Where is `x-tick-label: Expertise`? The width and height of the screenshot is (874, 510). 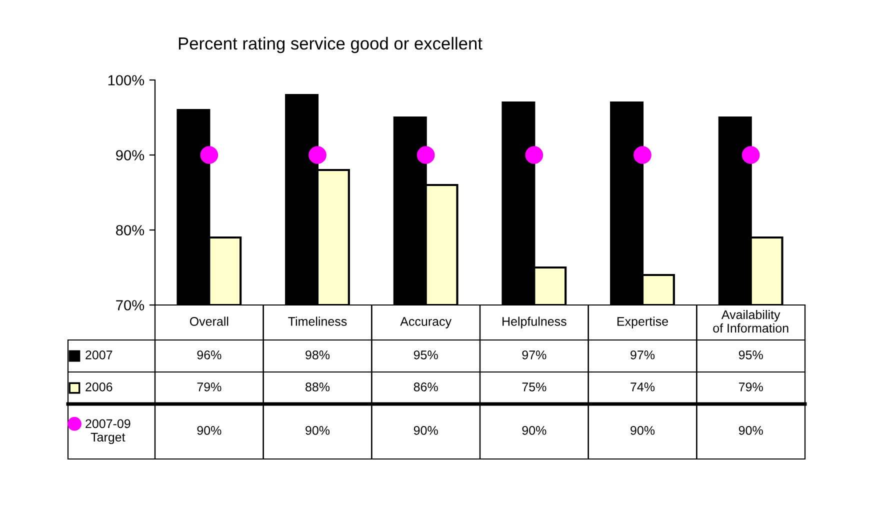 x-tick-label: Expertise is located at coordinates (642, 322).